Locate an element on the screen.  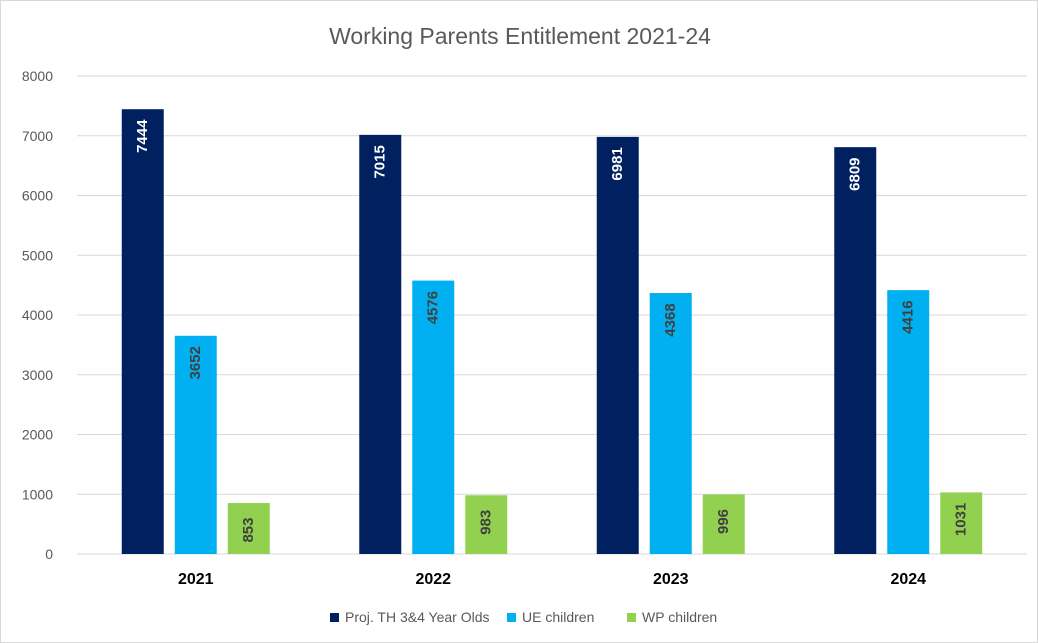
y-tick-label: 8000 is located at coordinates (37, 76).